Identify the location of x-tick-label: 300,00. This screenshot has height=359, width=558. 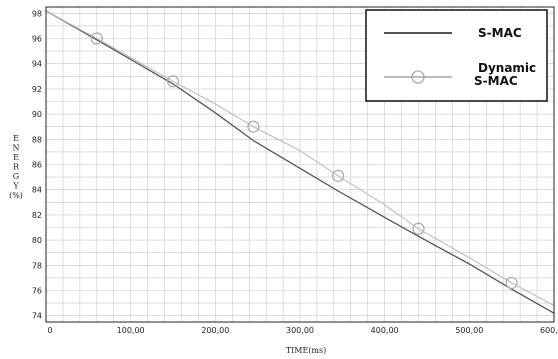
(300, 330).